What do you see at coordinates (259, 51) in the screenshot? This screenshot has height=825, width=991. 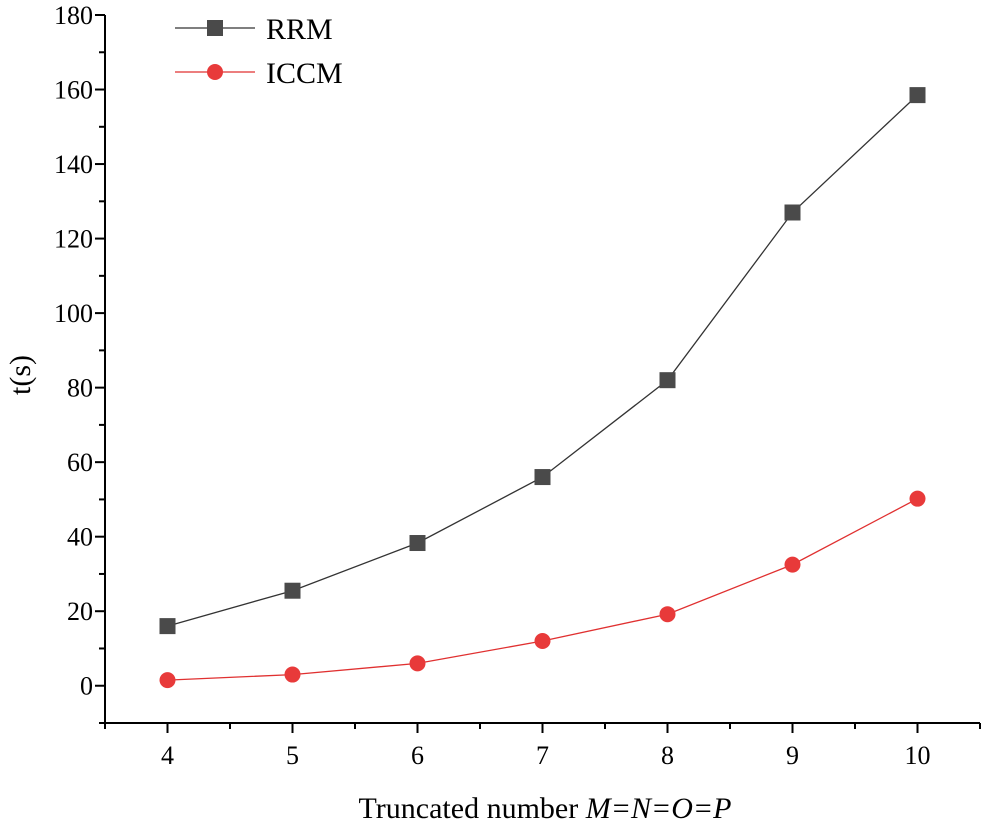 I see `legend: RRM ICCM` at bounding box center [259, 51].